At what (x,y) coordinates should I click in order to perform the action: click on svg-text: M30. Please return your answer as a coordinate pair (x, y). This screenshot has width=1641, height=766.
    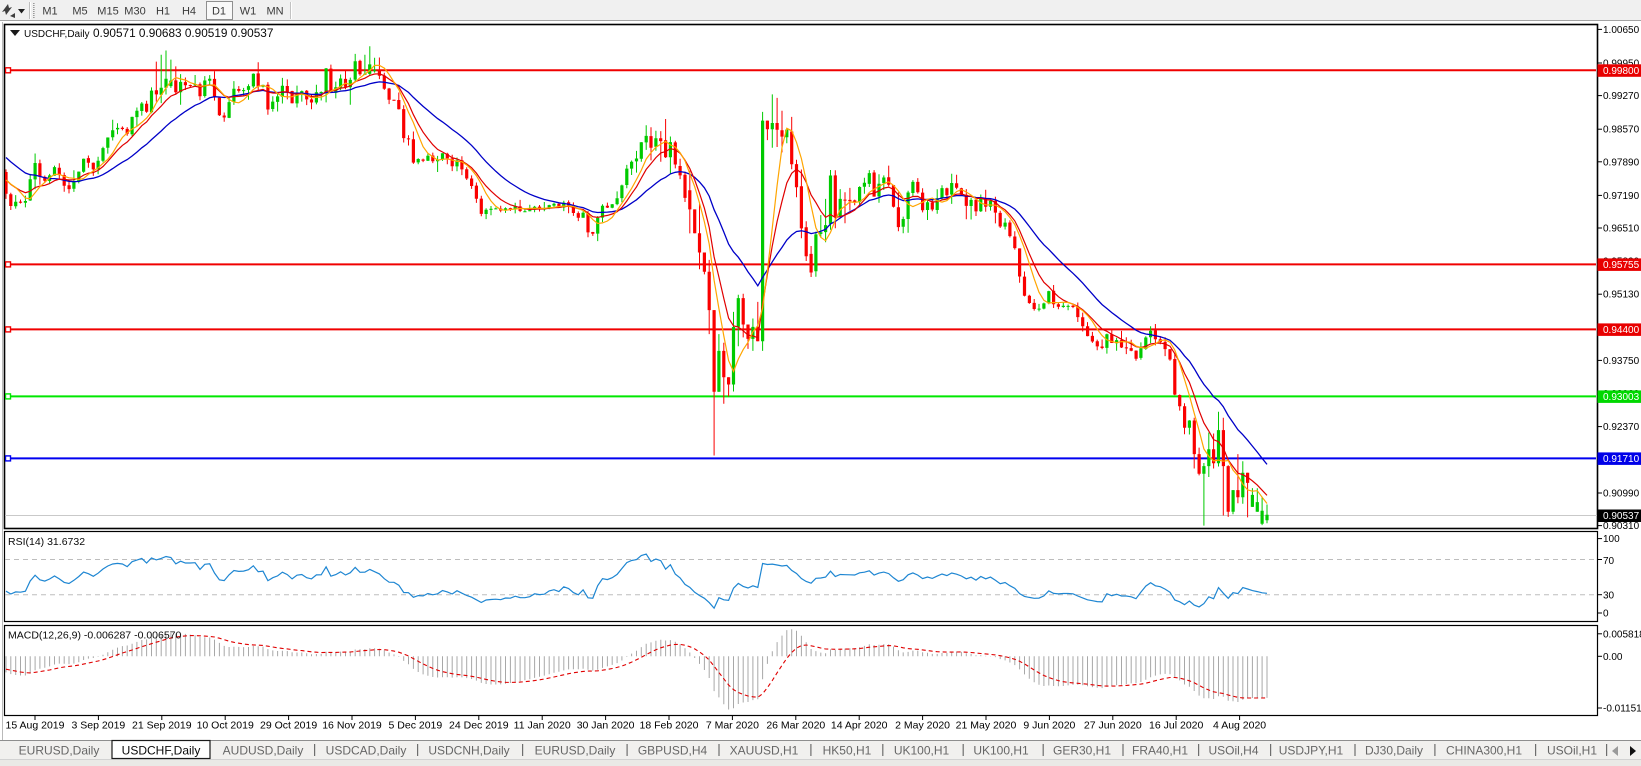
    Looking at the image, I should click on (134, 12).